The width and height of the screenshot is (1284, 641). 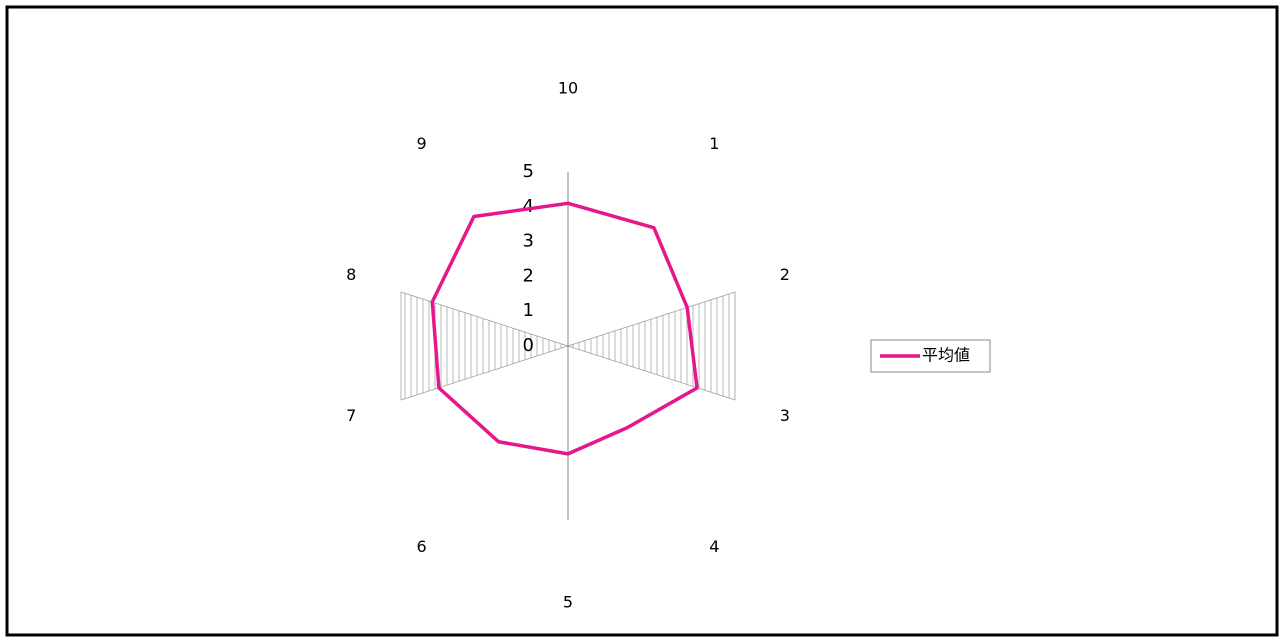 What do you see at coordinates (351, 274) in the screenshot?
I see `category-label: 8` at bounding box center [351, 274].